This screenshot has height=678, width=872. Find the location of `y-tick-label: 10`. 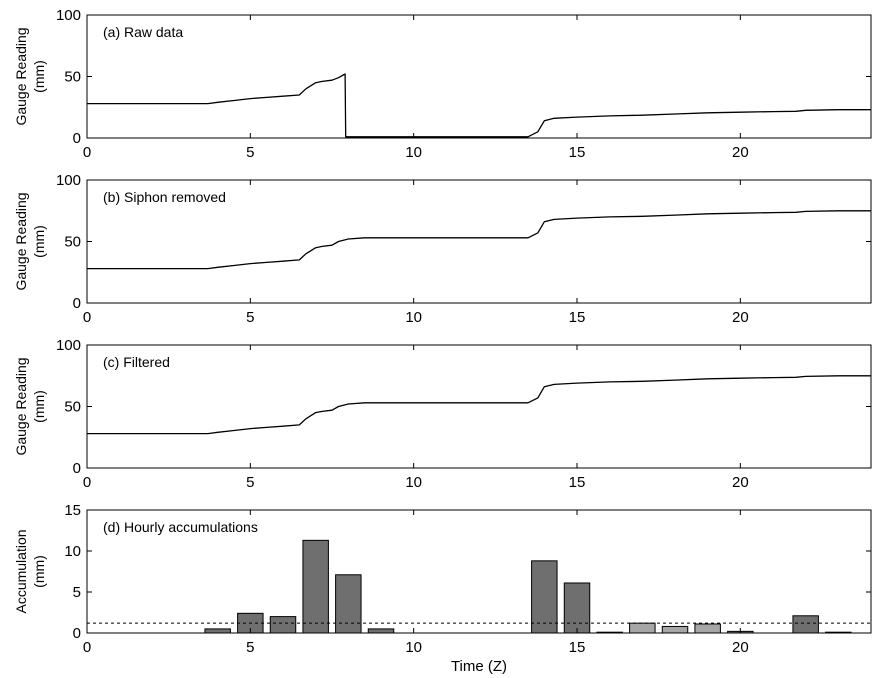

y-tick-label: 10 is located at coordinates (72, 551).